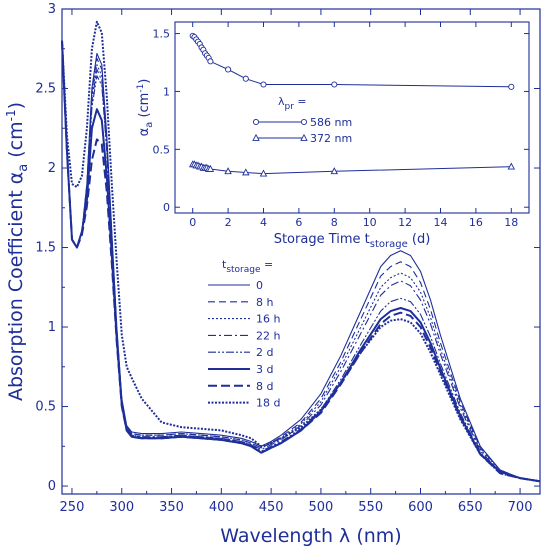 The image size is (548, 550). What do you see at coordinates (221, 507) in the screenshot?
I see `x-tick-label-400: 400` at bounding box center [221, 507].